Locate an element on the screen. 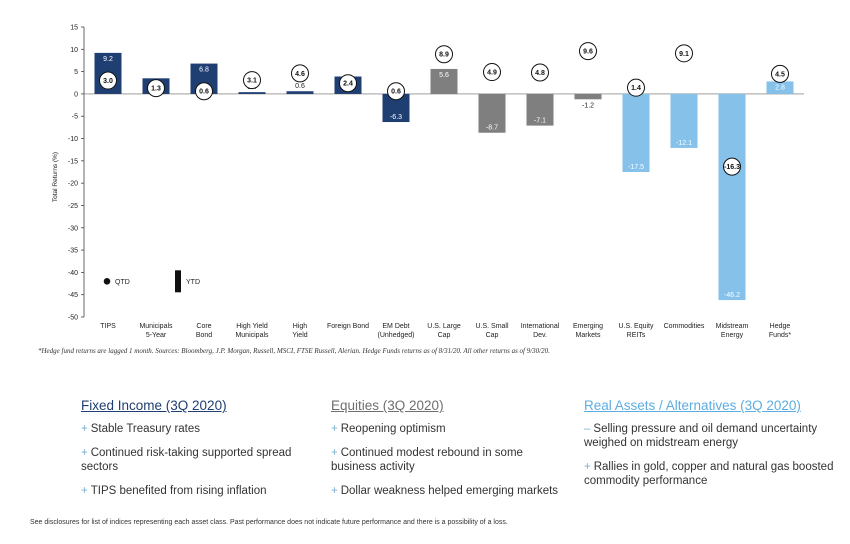 This screenshot has height=544, width=850. ytd-value-label: 2.8 is located at coordinates (780, 87).